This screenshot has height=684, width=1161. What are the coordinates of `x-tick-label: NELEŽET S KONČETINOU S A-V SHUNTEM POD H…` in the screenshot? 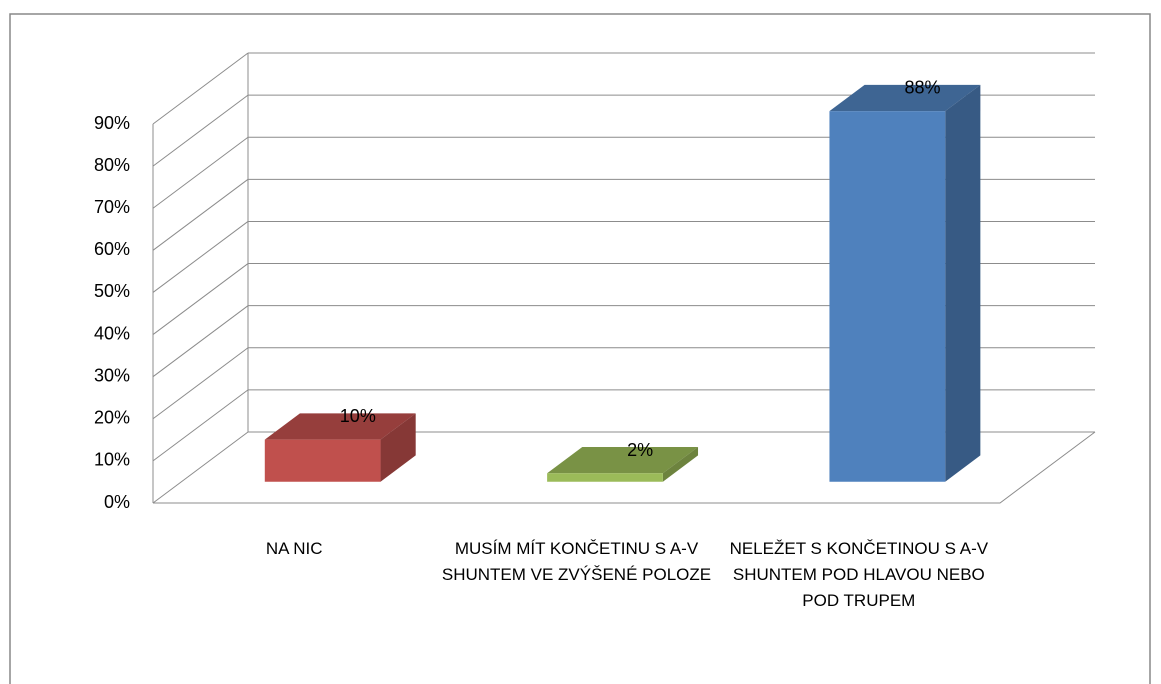 It's located at (859, 574).